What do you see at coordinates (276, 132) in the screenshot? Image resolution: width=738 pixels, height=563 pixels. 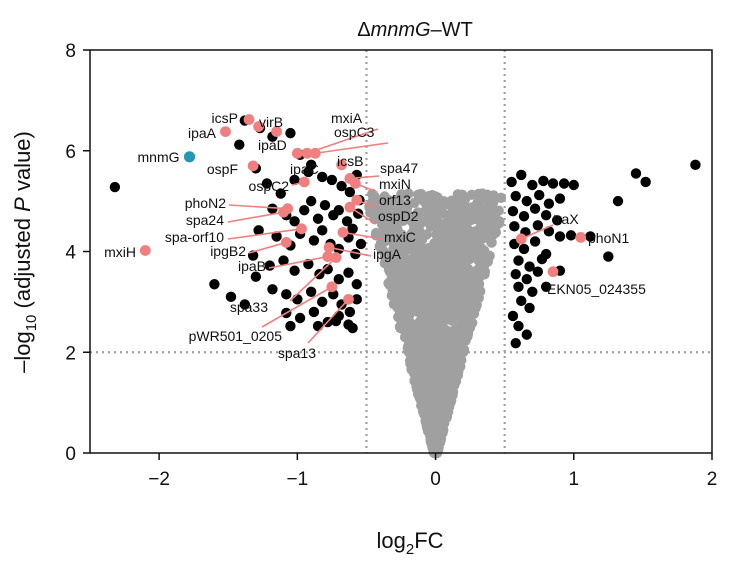 I see `point-ipaD` at bounding box center [276, 132].